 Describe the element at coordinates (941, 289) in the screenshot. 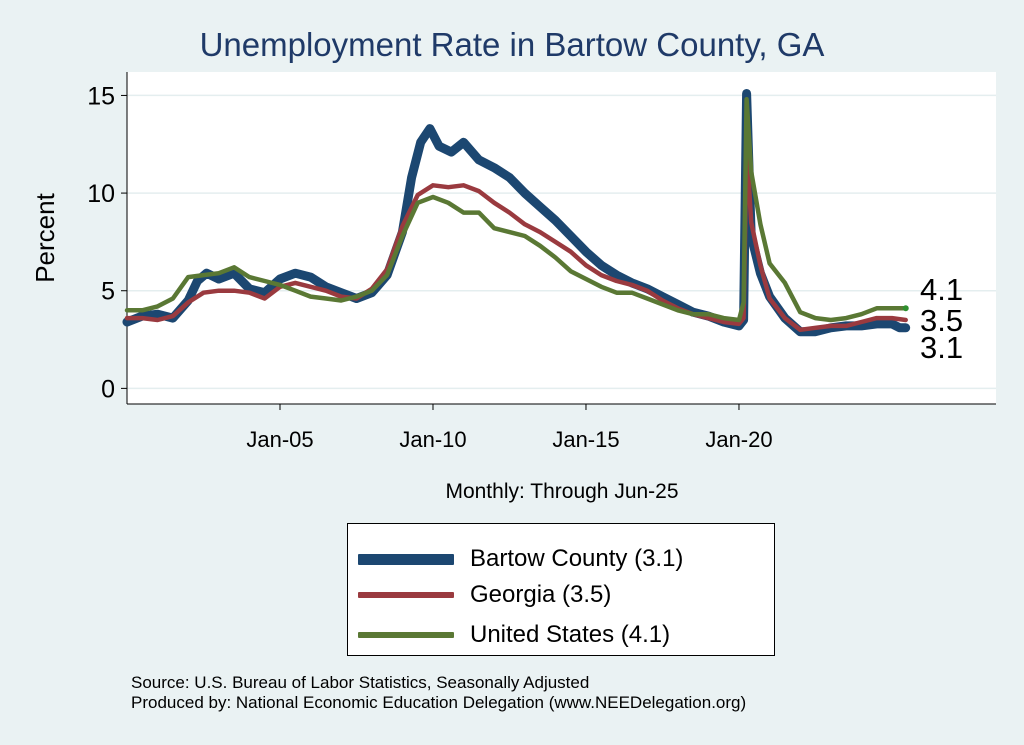

I see `series-end-label-2: 4.1` at that location.